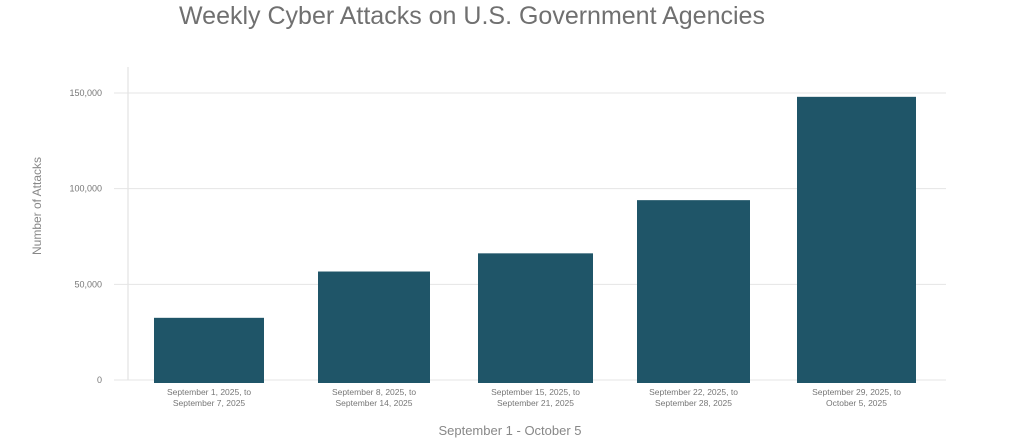 The width and height of the screenshot is (1024, 438). What do you see at coordinates (693, 403) in the screenshot?
I see `x-tick-label: September 28, 2025` at bounding box center [693, 403].